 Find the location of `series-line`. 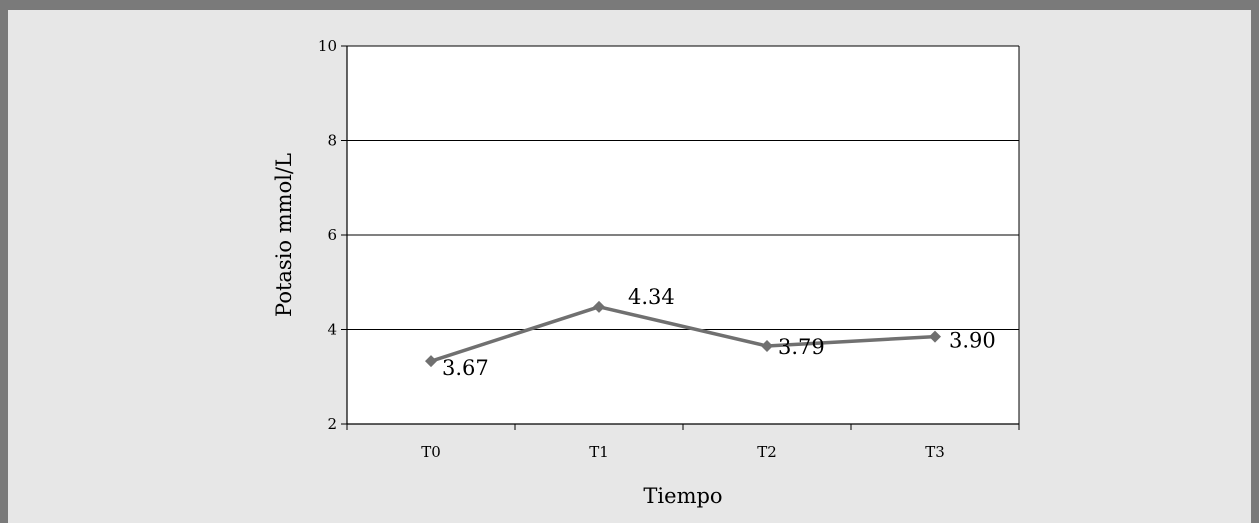

series-line is located at coordinates (683, 334).